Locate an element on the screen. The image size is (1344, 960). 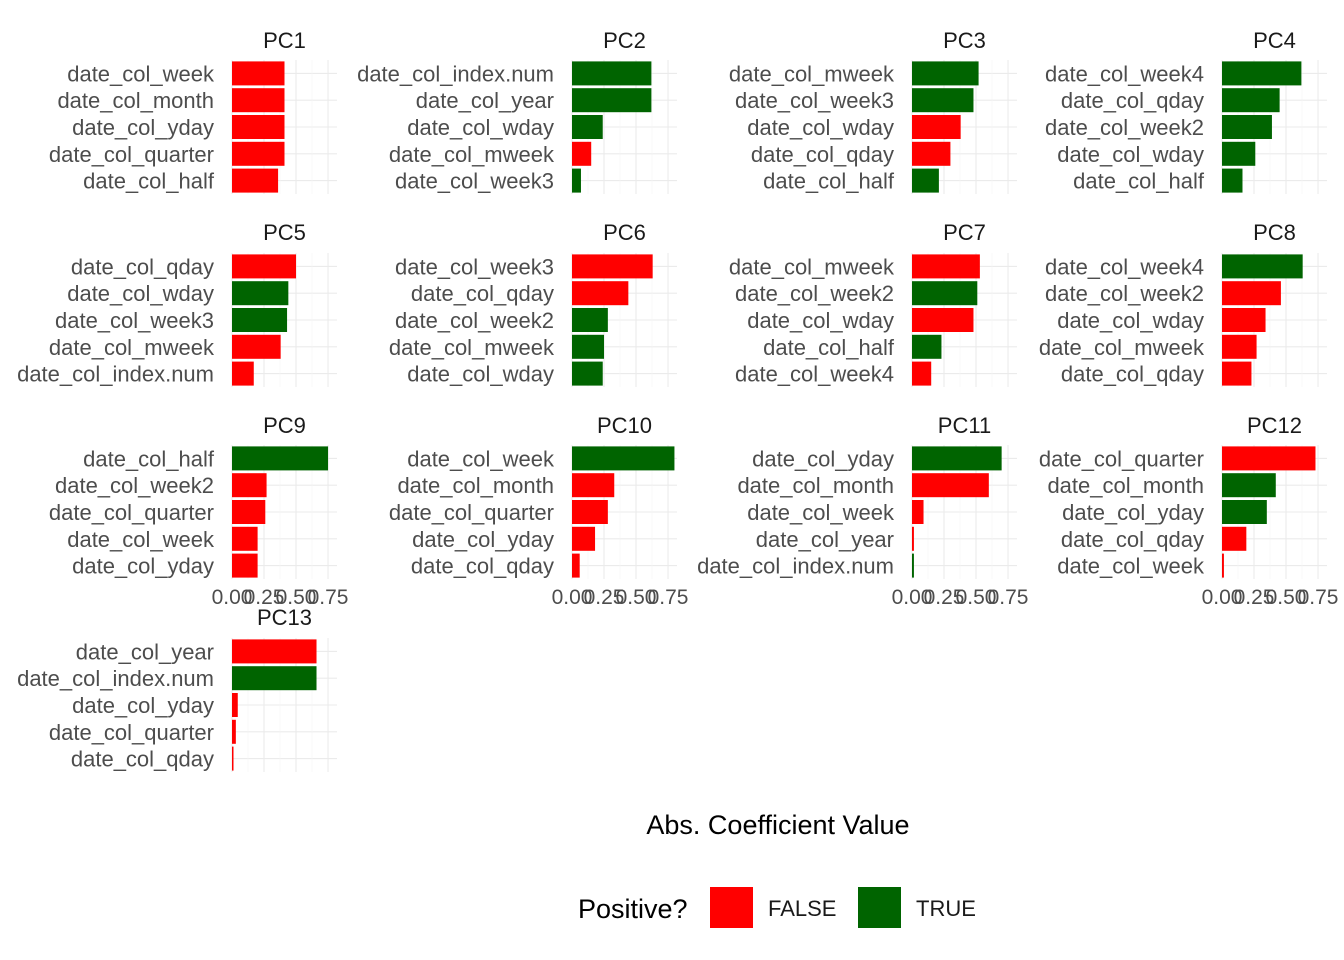
category-label: date_col_month is located at coordinates (1125, 485).